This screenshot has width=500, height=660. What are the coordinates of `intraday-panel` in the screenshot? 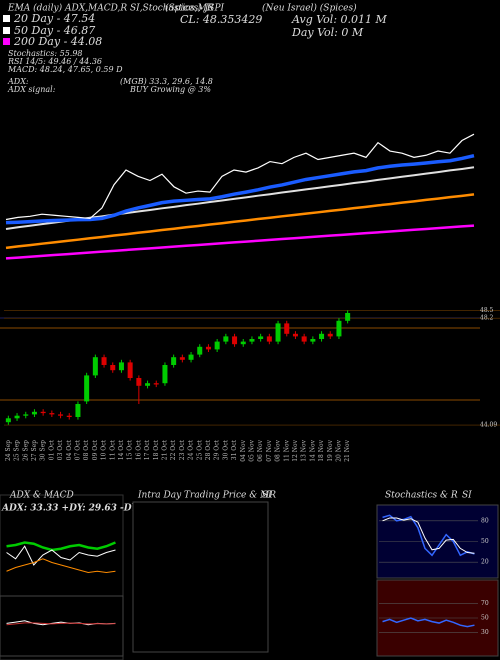 It's located at (200, 577).